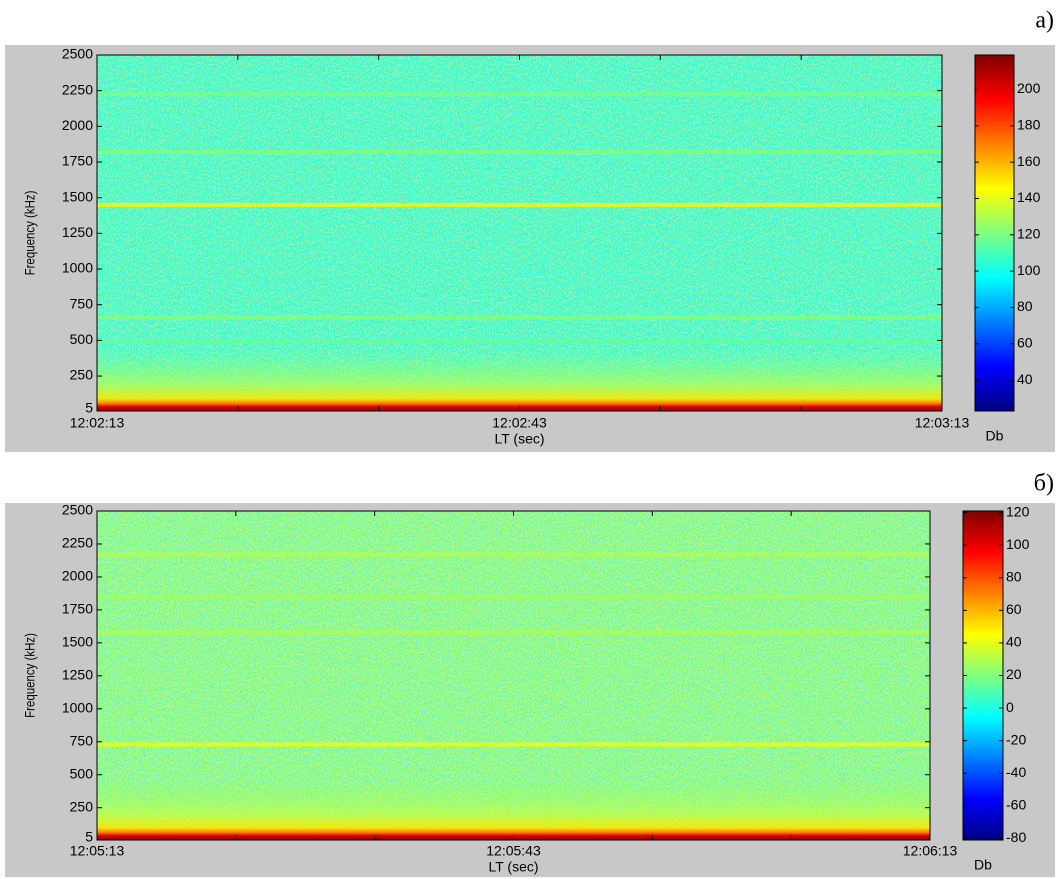 The height and width of the screenshot is (879, 1059). What do you see at coordinates (1029, 161) in the screenshot?
I see `colorbar-tick-label: 160` at bounding box center [1029, 161].